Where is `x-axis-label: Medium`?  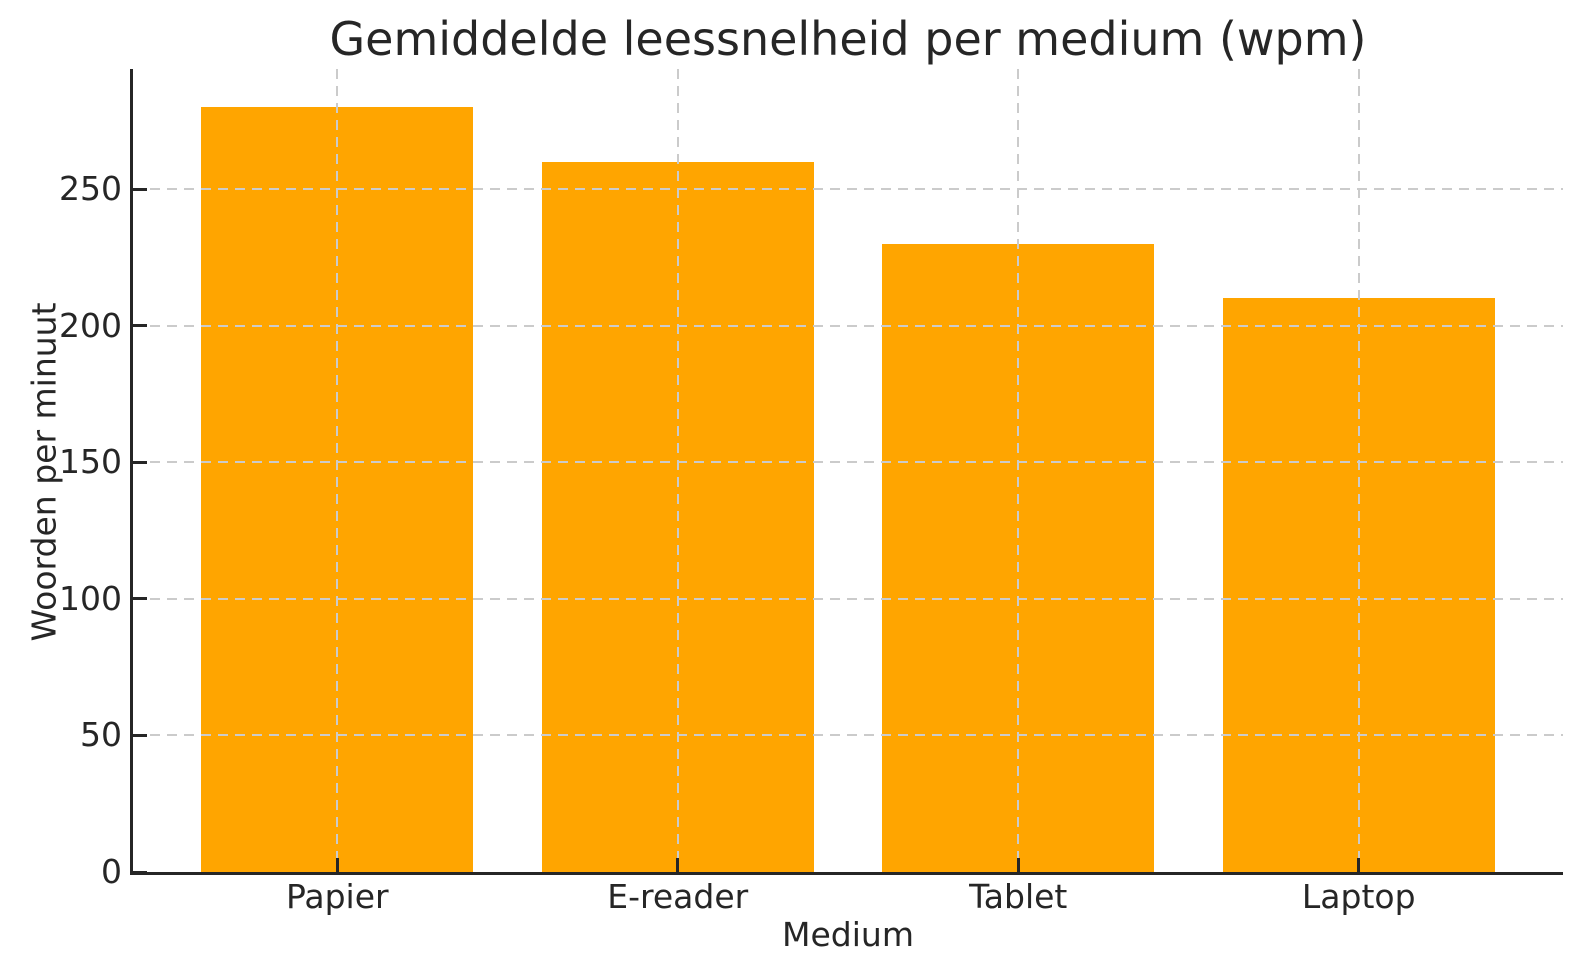 x-axis-label: Medium is located at coordinates (848, 934).